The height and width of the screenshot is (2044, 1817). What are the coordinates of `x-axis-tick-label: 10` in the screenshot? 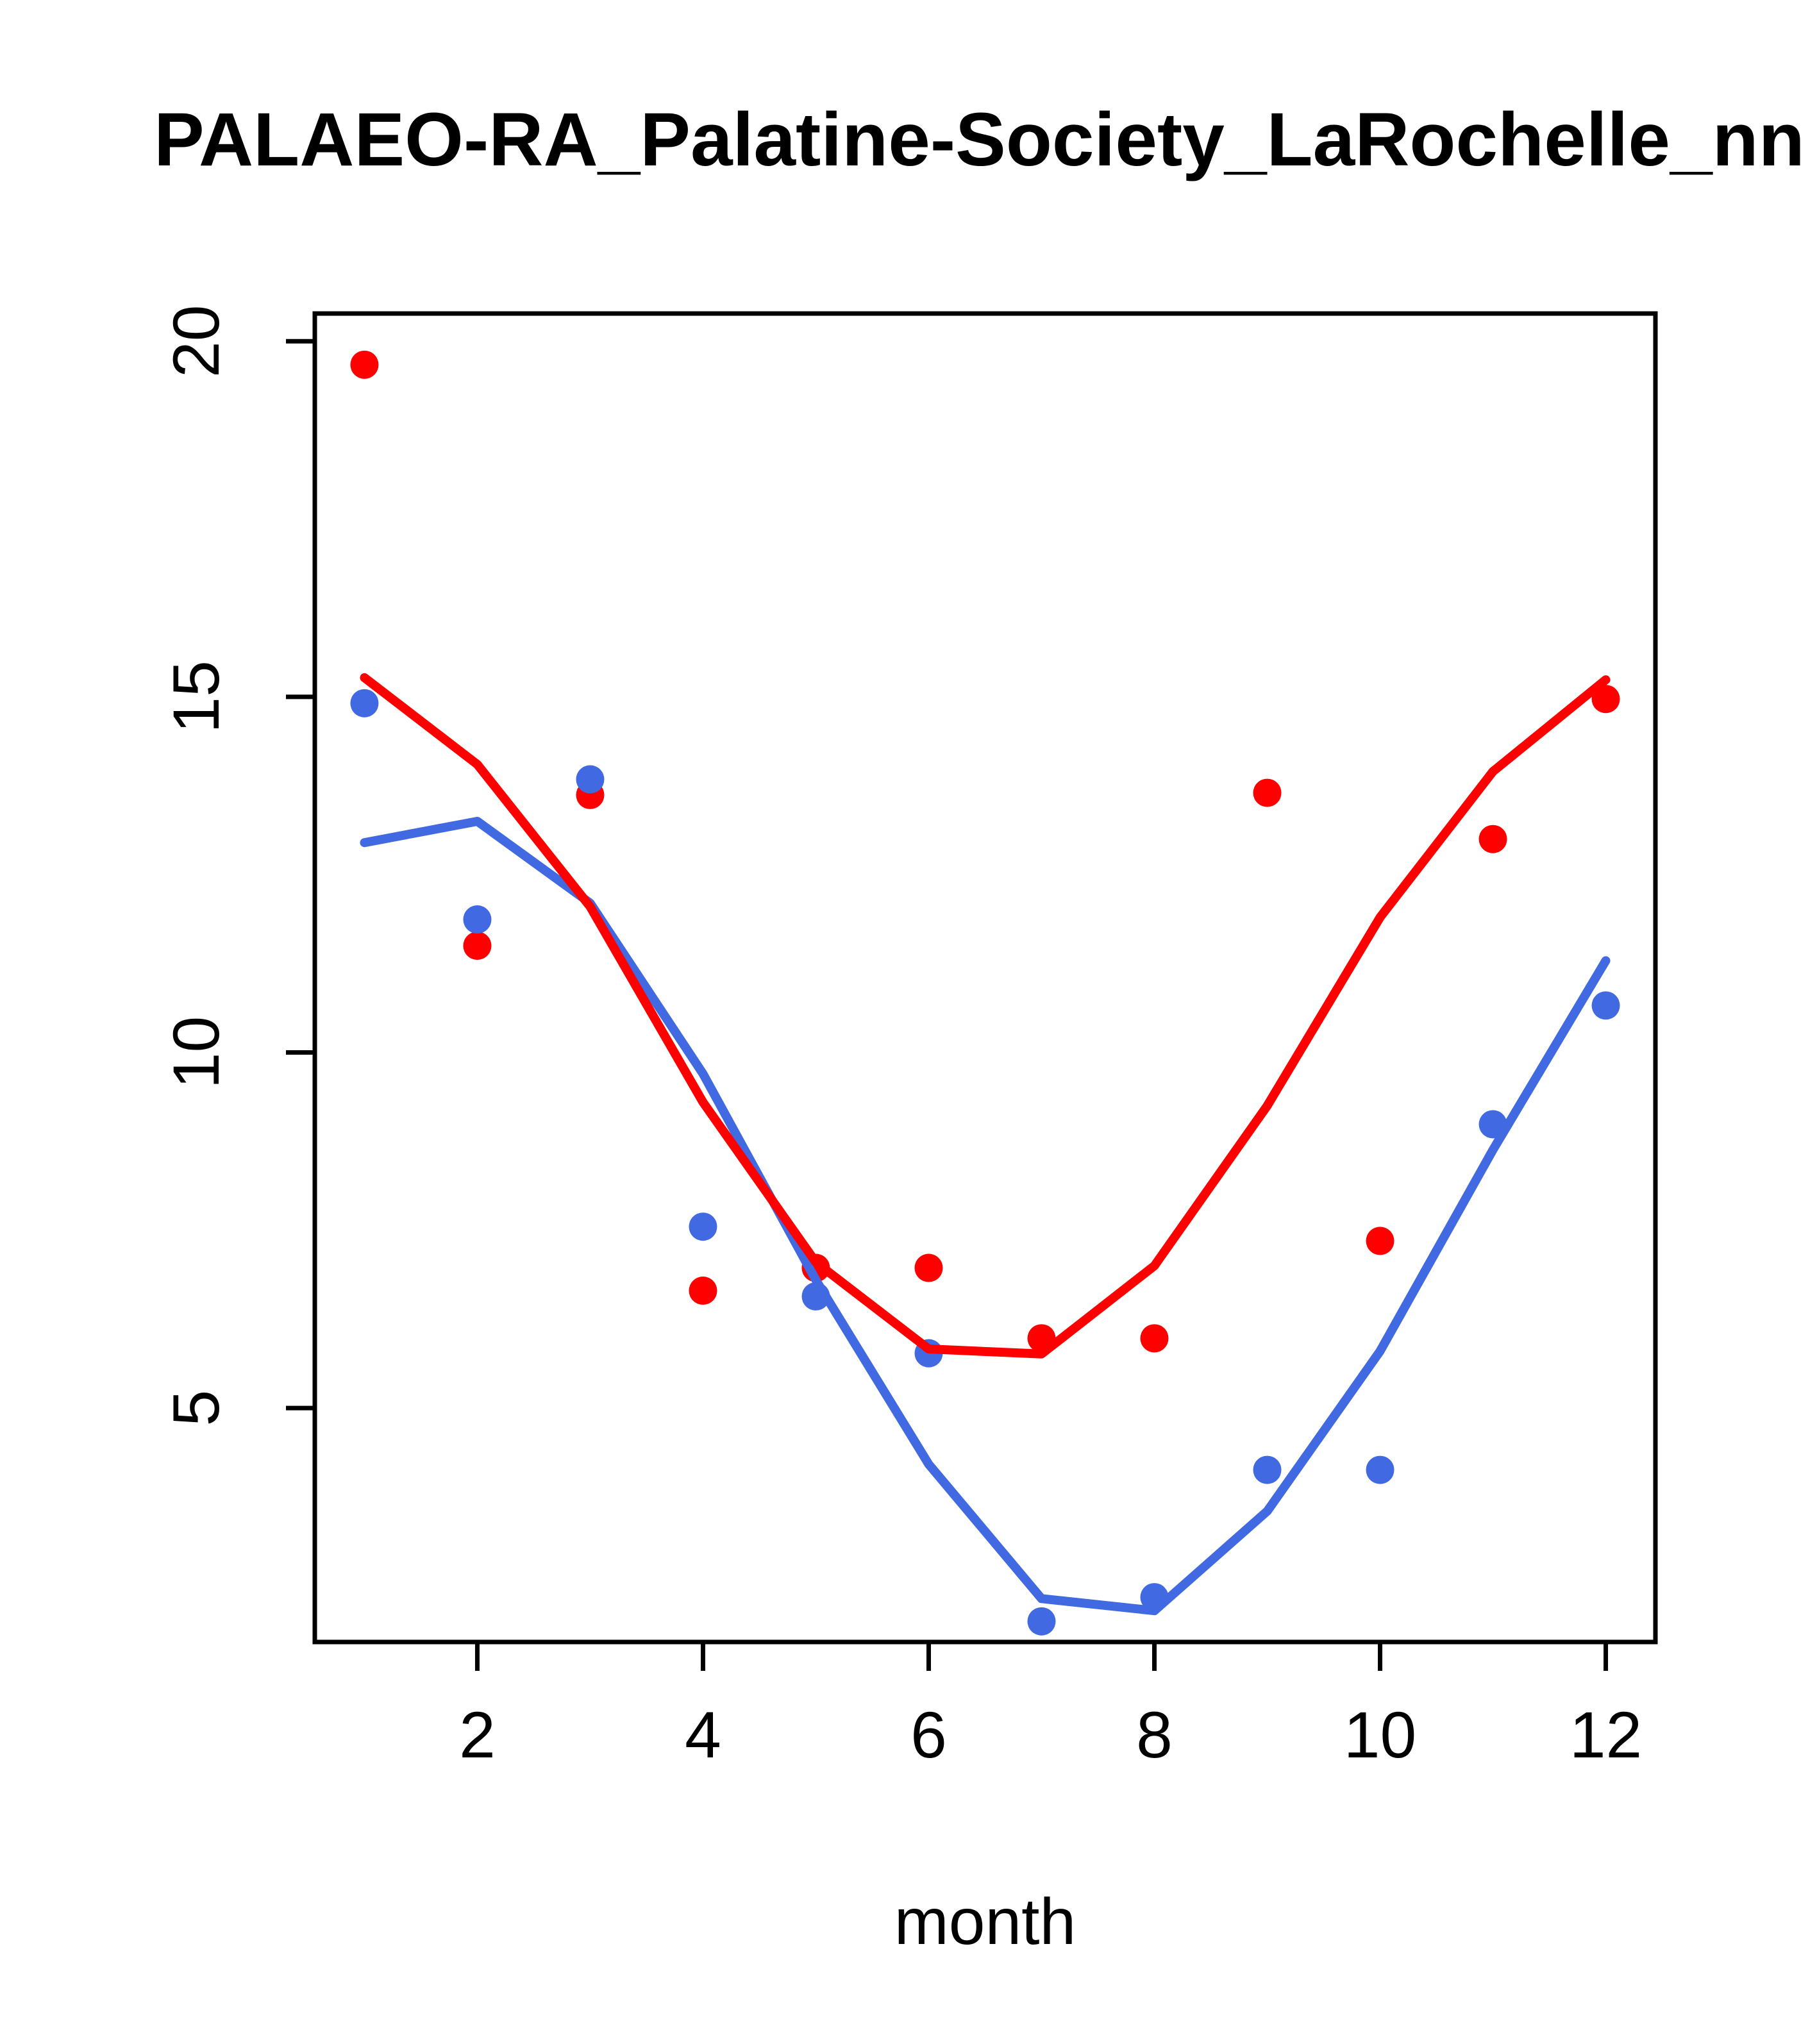 It's located at (1380, 1735).